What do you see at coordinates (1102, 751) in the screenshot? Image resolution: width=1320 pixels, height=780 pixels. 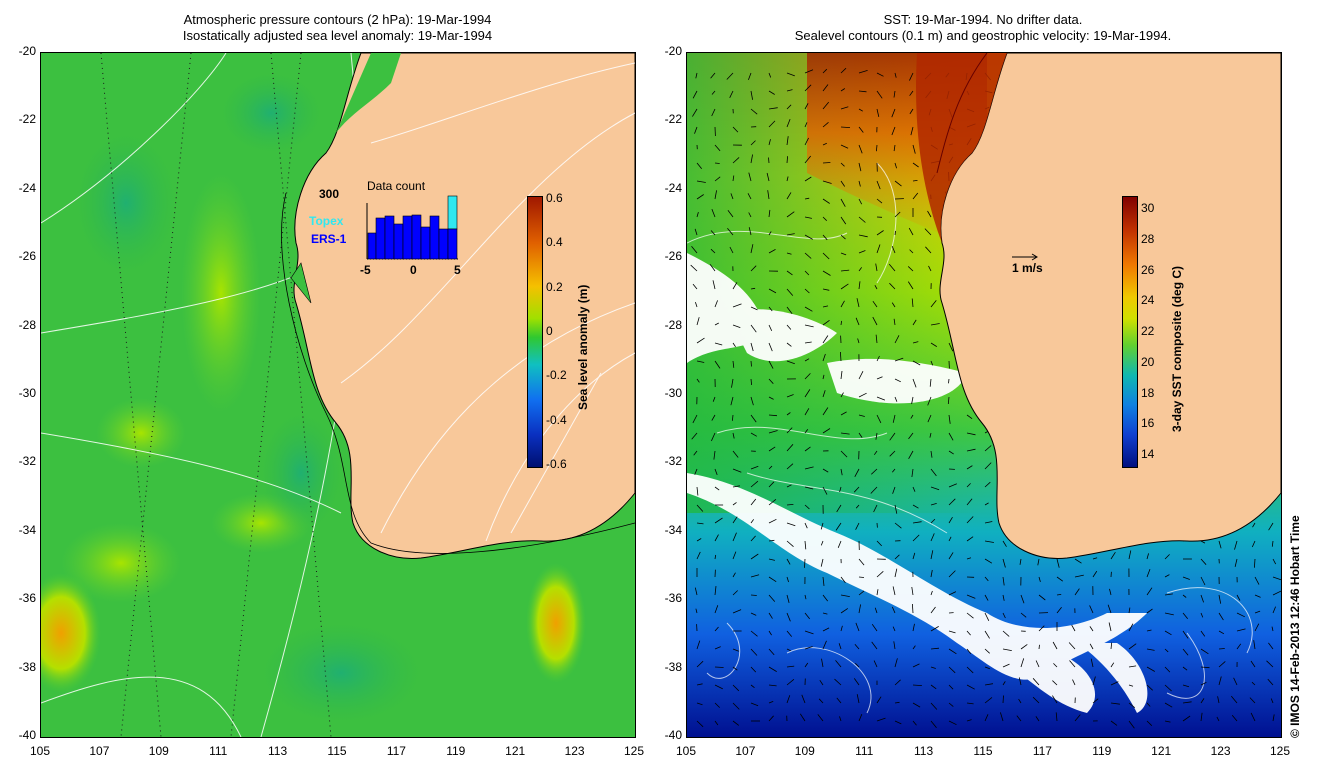 I see `lon-tick: 119` at bounding box center [1102, 751].